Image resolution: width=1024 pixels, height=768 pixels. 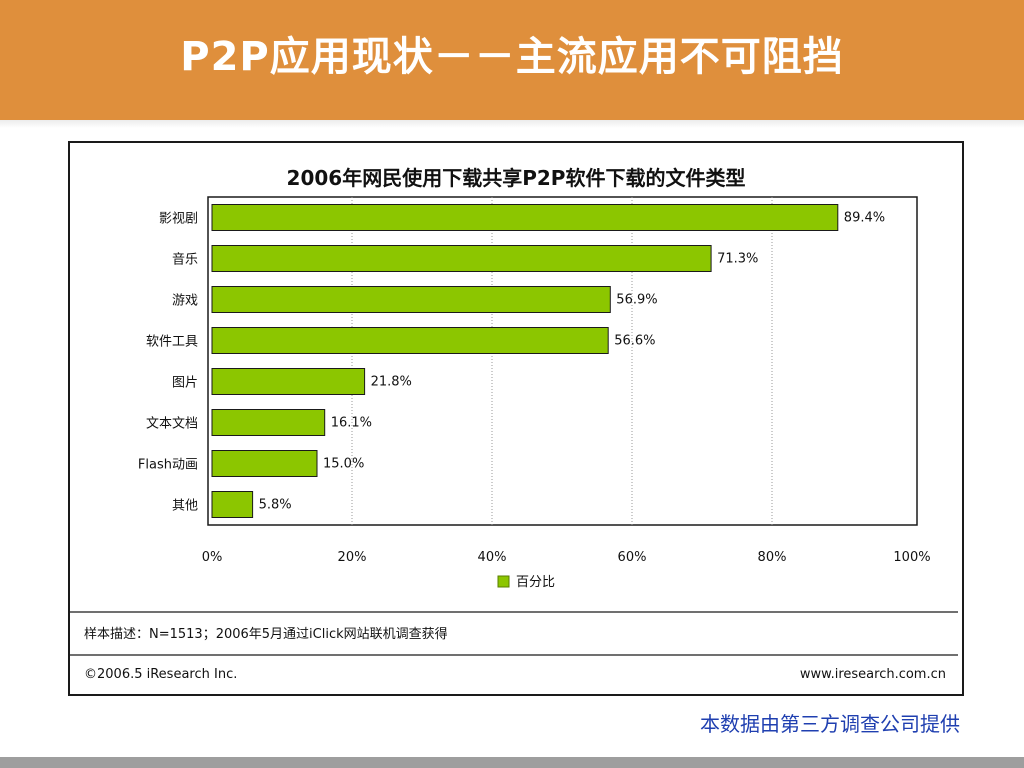 I want to click on x-tick-label: 40%, so click(x=492, y=557).